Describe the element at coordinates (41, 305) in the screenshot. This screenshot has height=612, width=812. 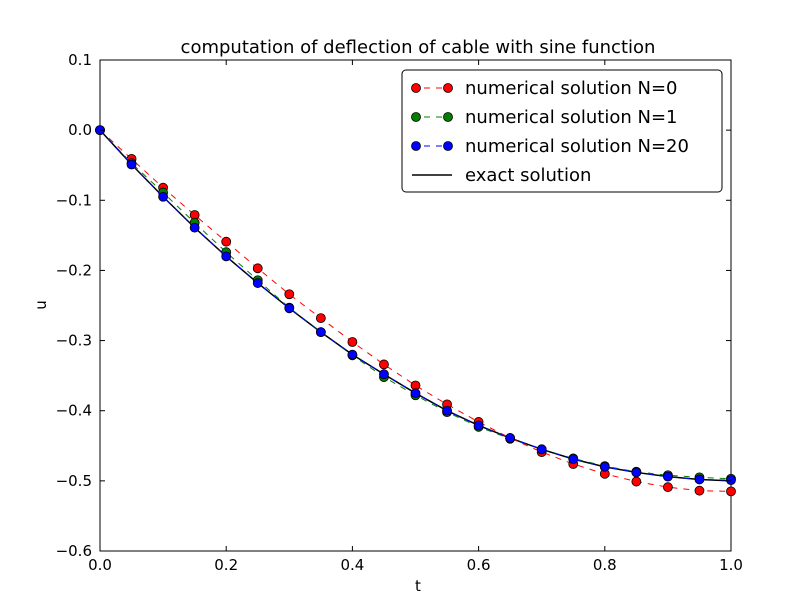
I see `y-axis-label: u` at that location.